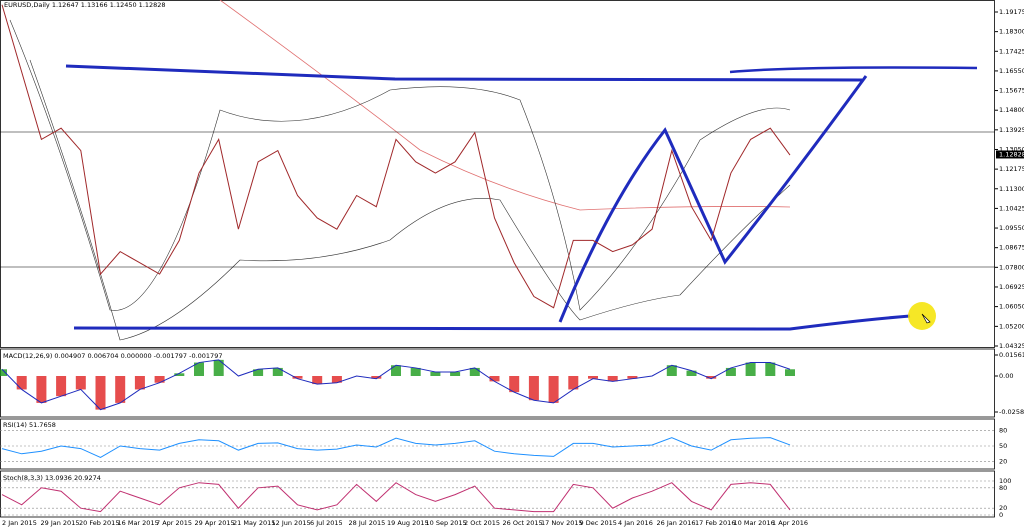 The width and height of the screenshot is (1024, 529). Describe the element at coordinates (790, 523) in the screenshot. I see `date-label: 1 Apr 2016` at that location.